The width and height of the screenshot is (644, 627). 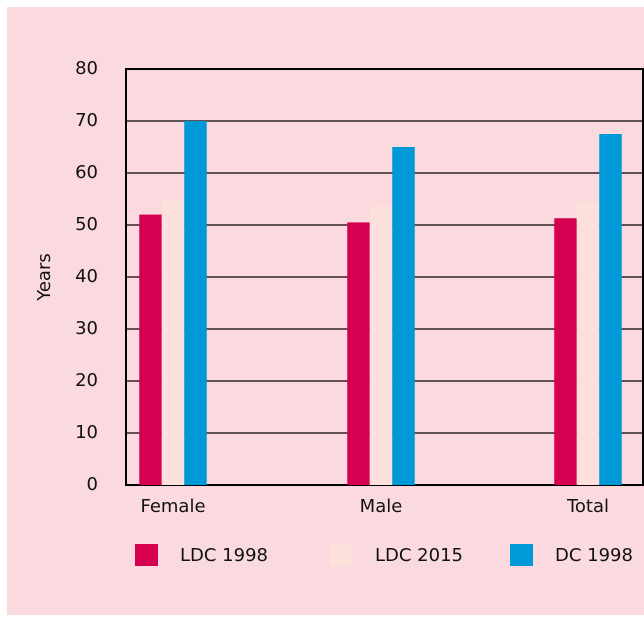 I want to click on legend-label: DC 1998, so click(x=594, y=555).